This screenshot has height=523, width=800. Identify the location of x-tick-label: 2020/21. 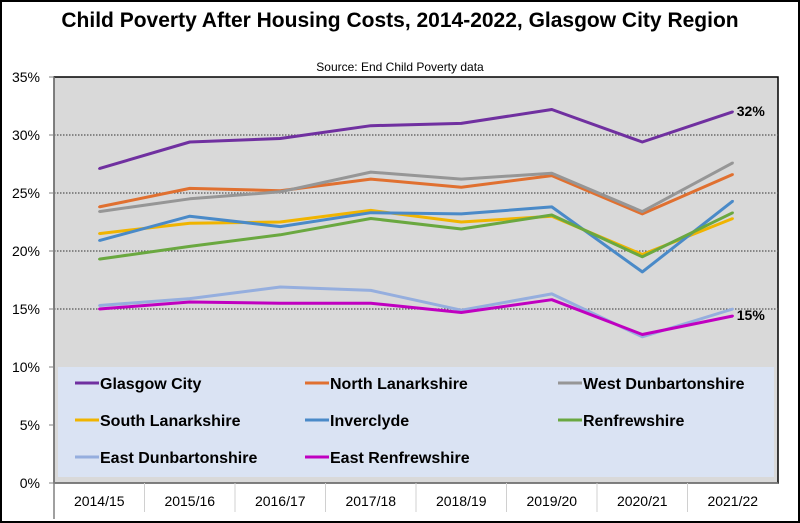
(642, 501).